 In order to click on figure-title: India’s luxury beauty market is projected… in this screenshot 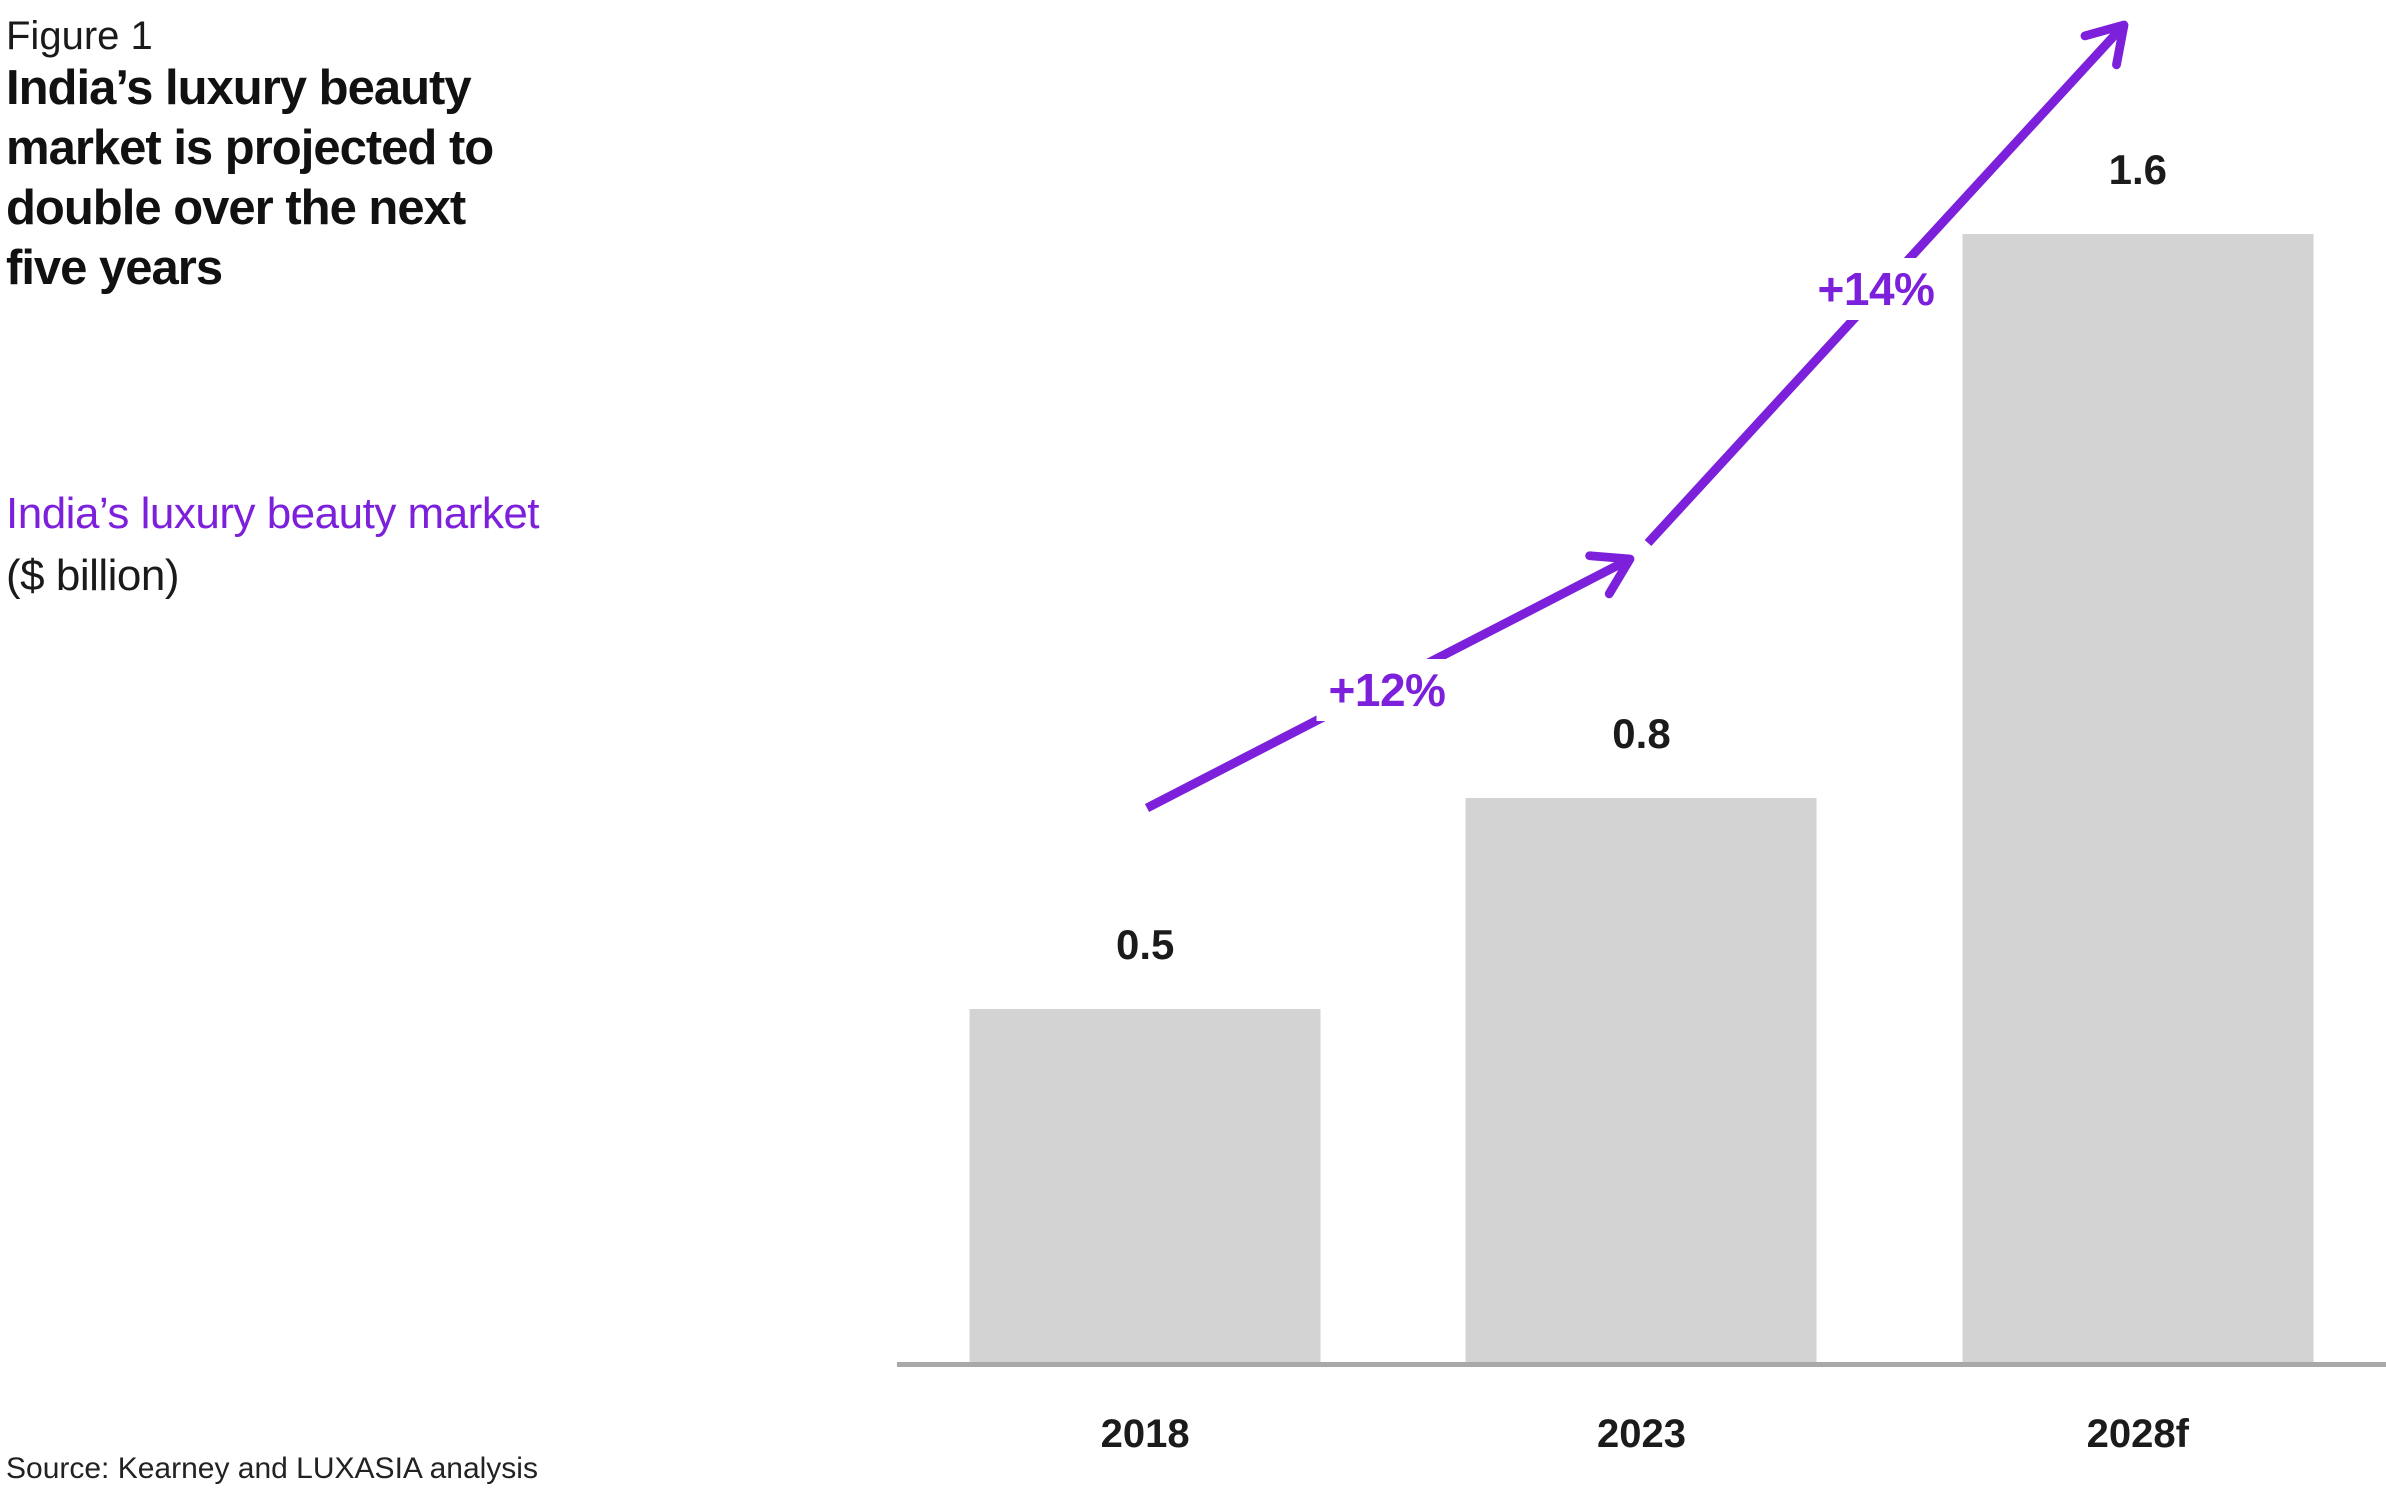, I will do `click(250, 178)`.